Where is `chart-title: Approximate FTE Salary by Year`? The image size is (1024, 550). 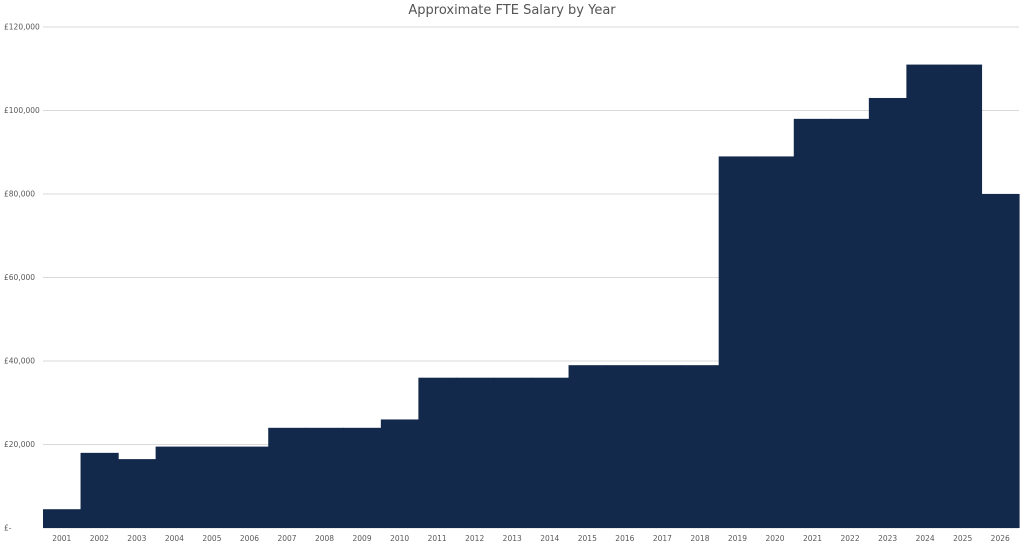
chart-title: Approximate FTE Salary by Year is located at coordinates (512, 10).